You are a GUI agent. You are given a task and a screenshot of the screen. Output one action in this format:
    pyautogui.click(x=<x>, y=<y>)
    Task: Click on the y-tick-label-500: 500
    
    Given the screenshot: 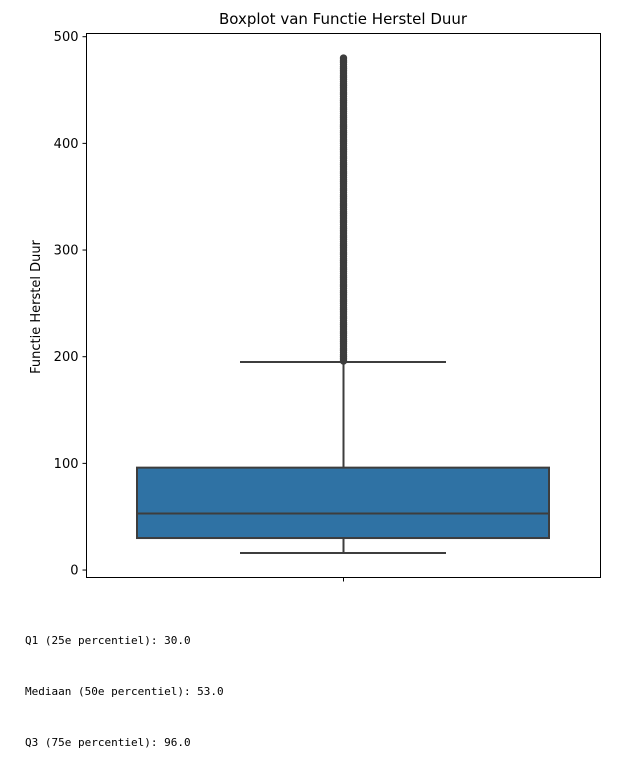 What is the action you would take?
    pyautogui.click(x=66, y=37)
    